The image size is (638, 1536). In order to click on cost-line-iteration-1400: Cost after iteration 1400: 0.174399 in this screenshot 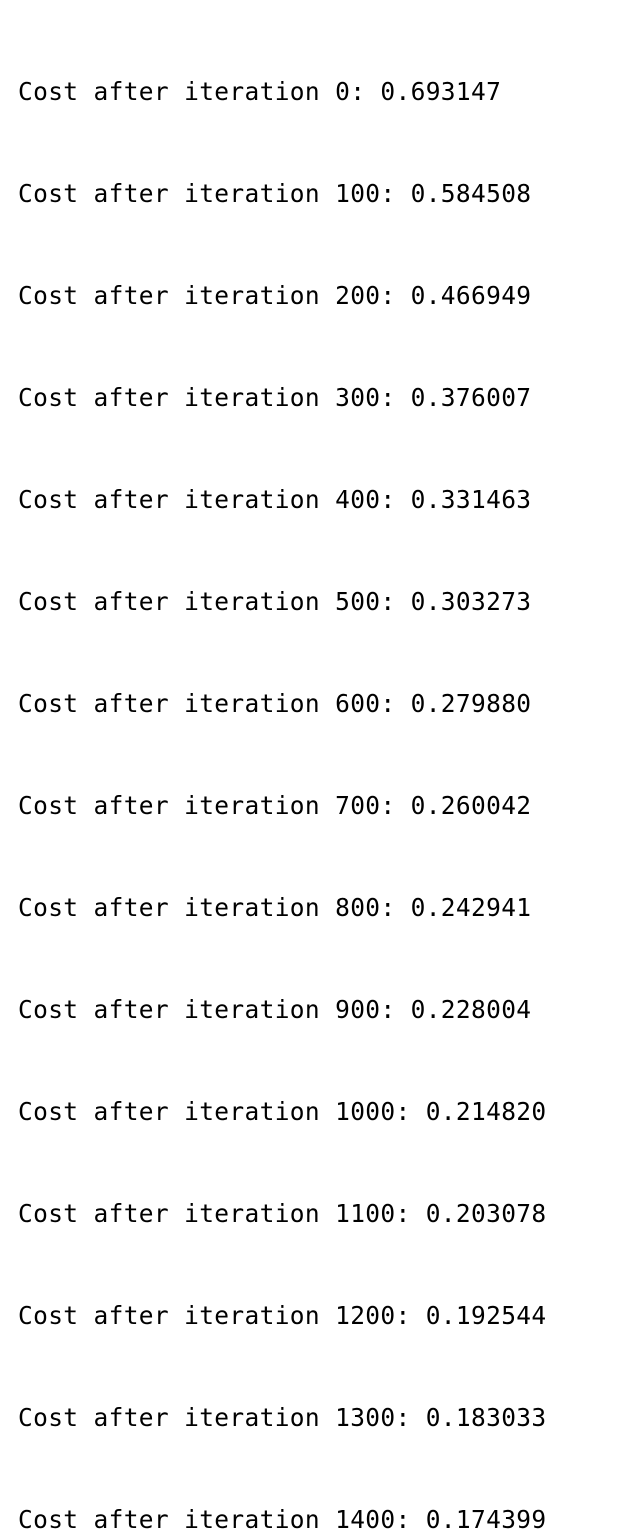, I will do `click(282, 1519)`.